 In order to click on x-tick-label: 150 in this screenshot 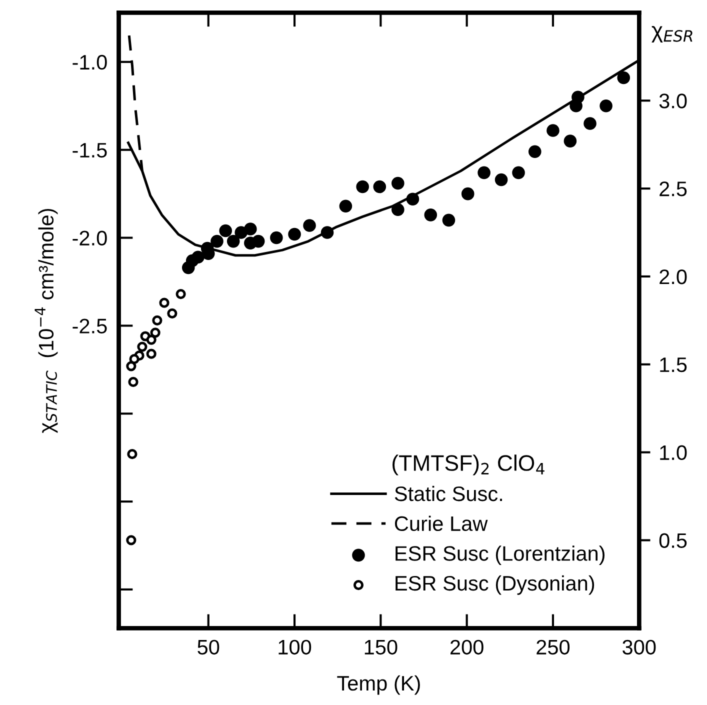, I will do `click(381, 647)`.